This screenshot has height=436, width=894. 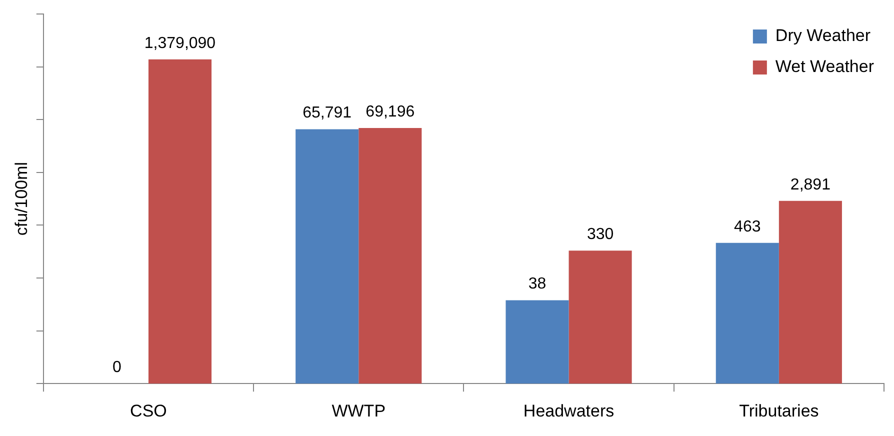 I want to click on legend-label: Dry Weather, so click(x=823, y=36).